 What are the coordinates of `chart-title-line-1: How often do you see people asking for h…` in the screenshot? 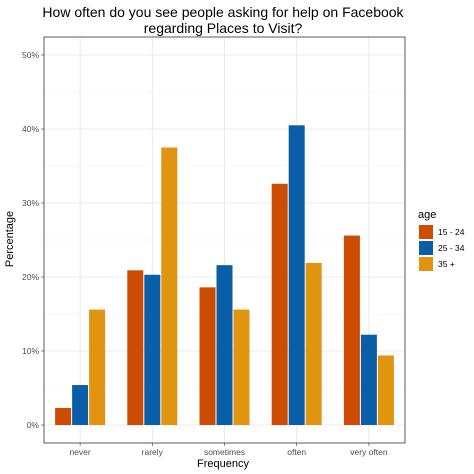 It's located at (223, 12).